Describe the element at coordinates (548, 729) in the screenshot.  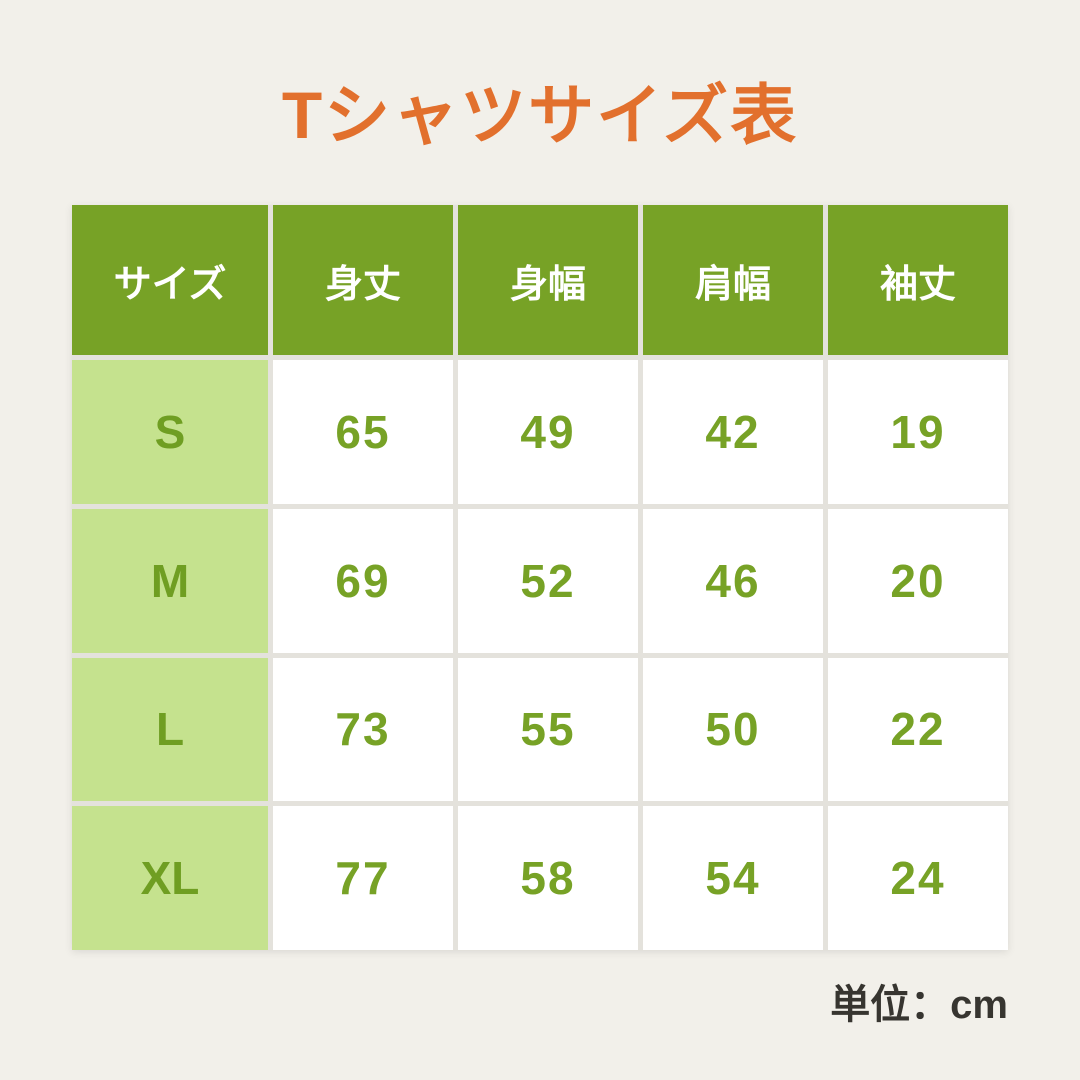
I see `value-cell-L-身幅: 55` at that location.